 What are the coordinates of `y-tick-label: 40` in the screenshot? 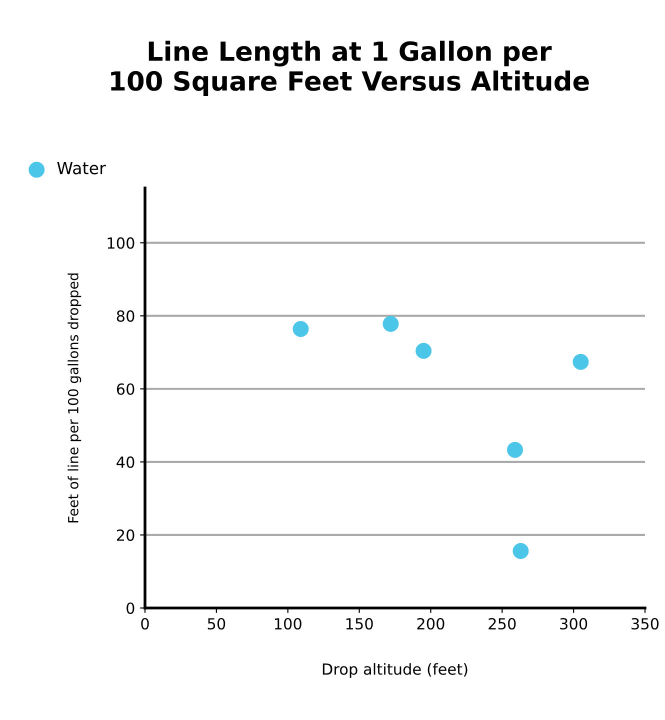 It's located at (125, 462).